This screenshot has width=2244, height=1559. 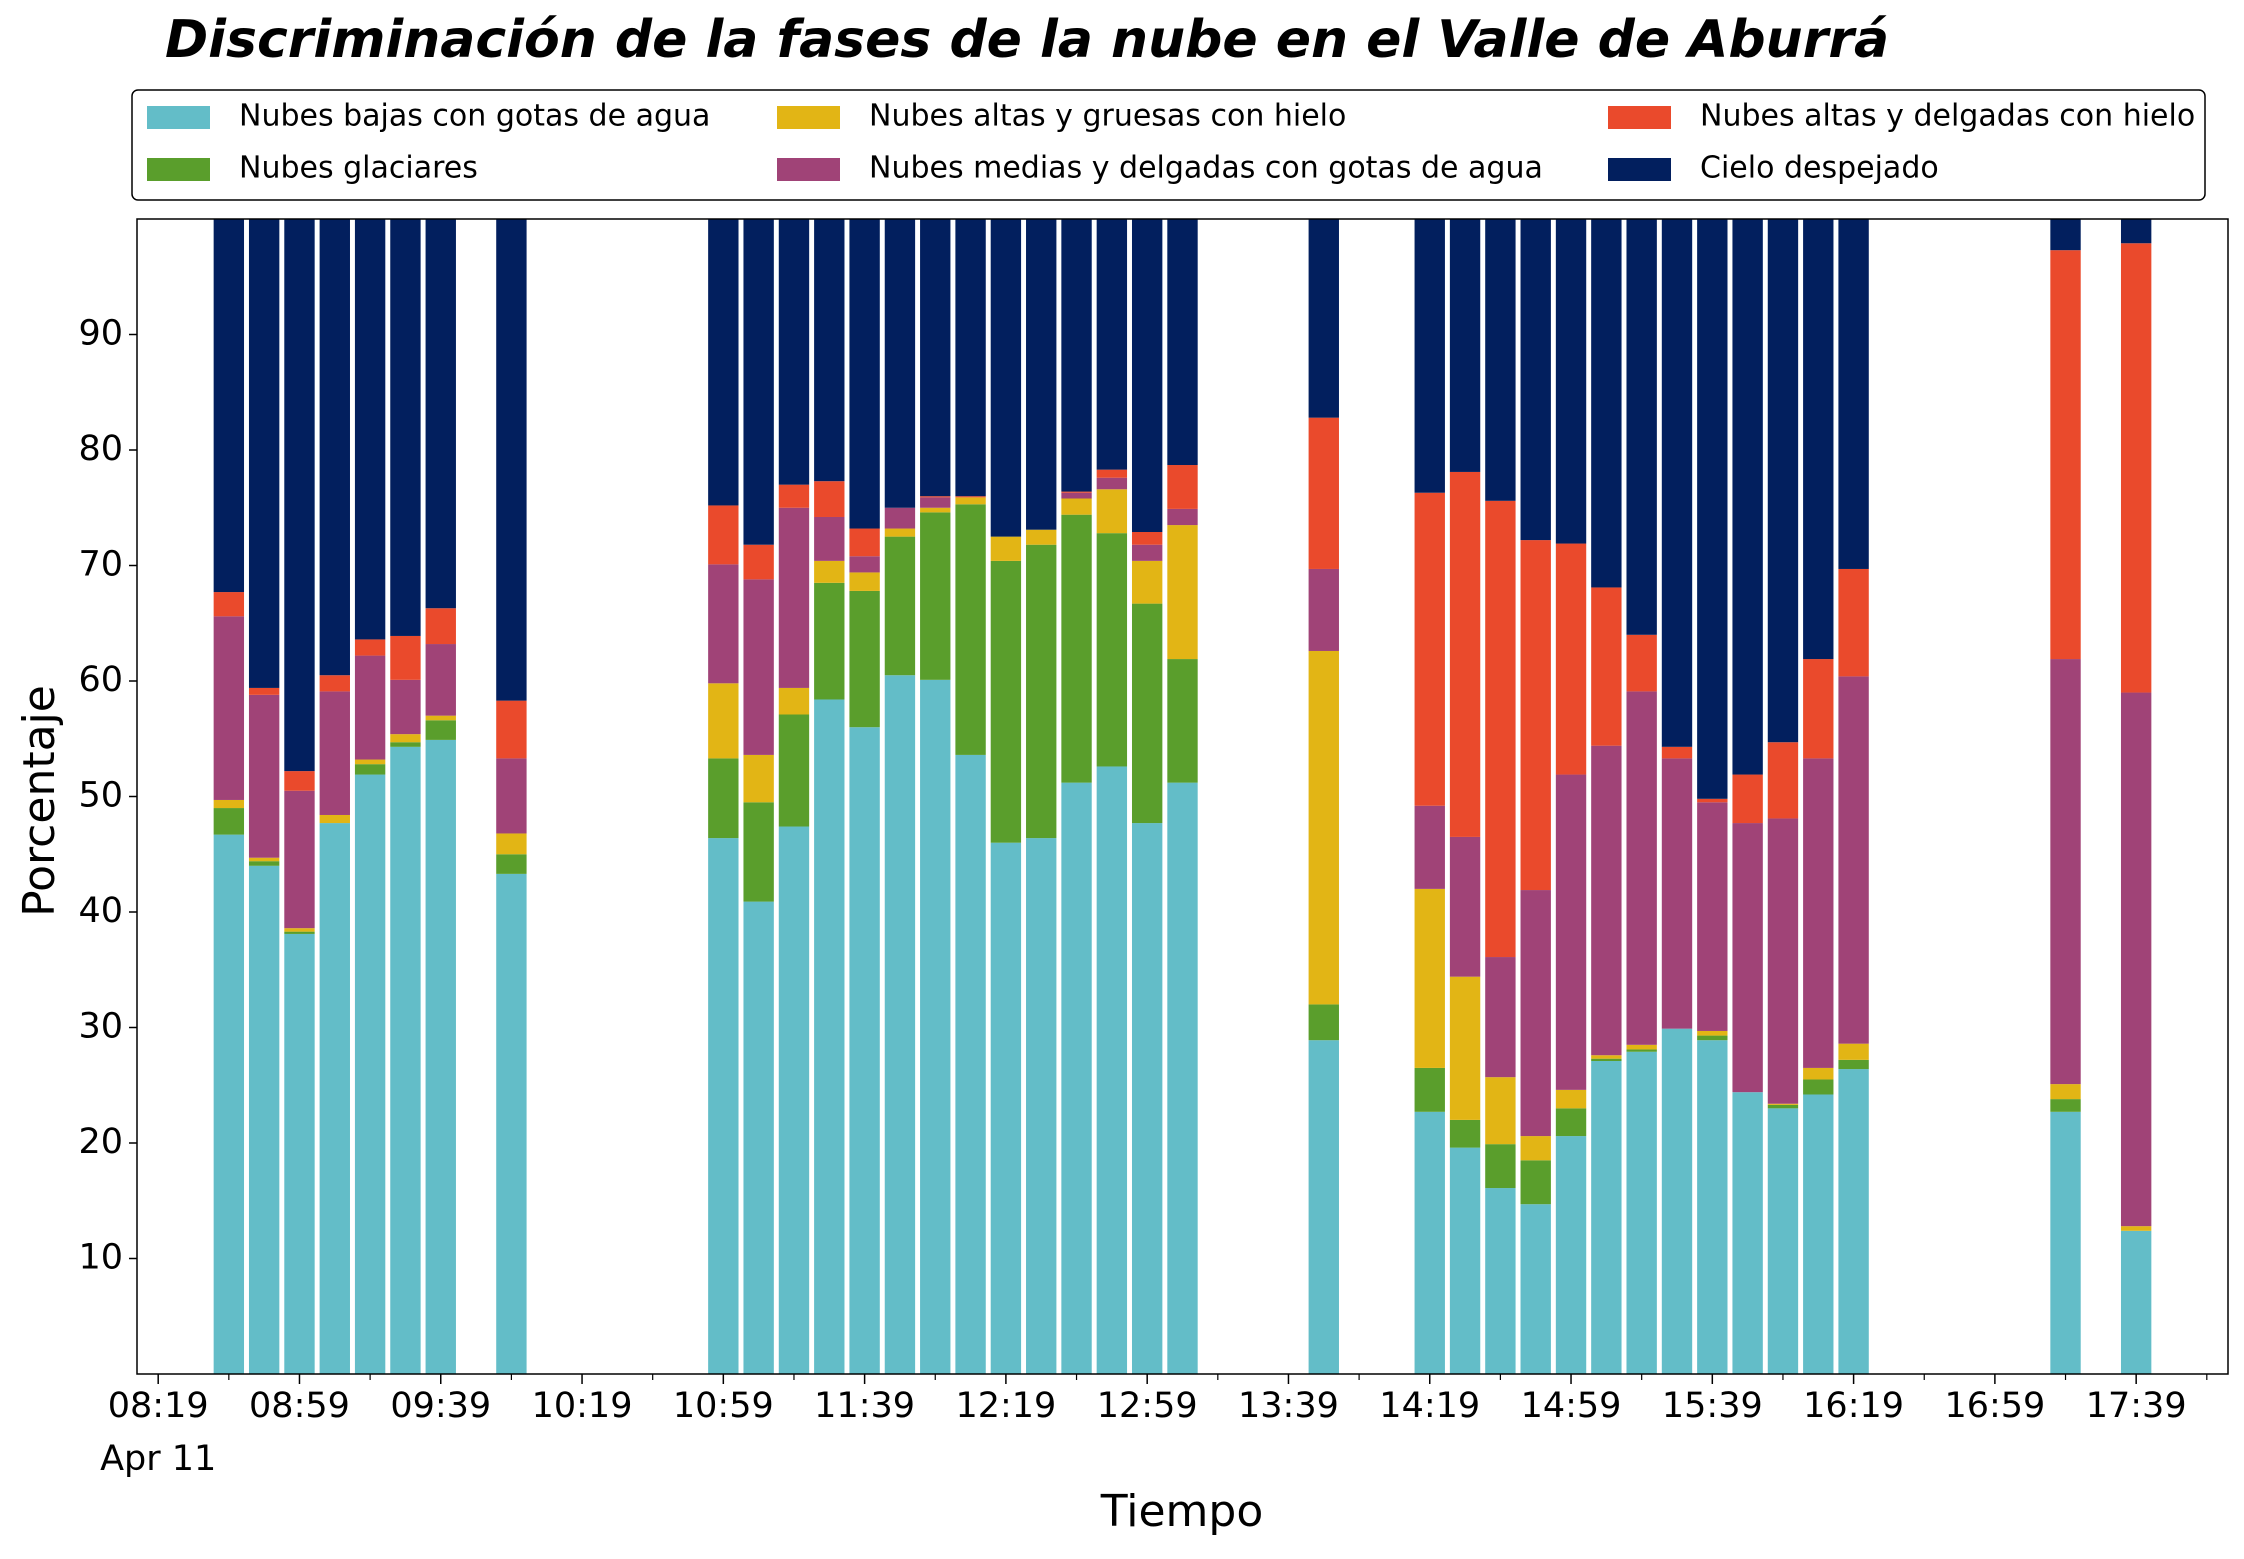 What do you see at coordinates (158, 1406) in the screenshot?
I see `x-tick-label: 08:19` at bounding box center [158, 1406].